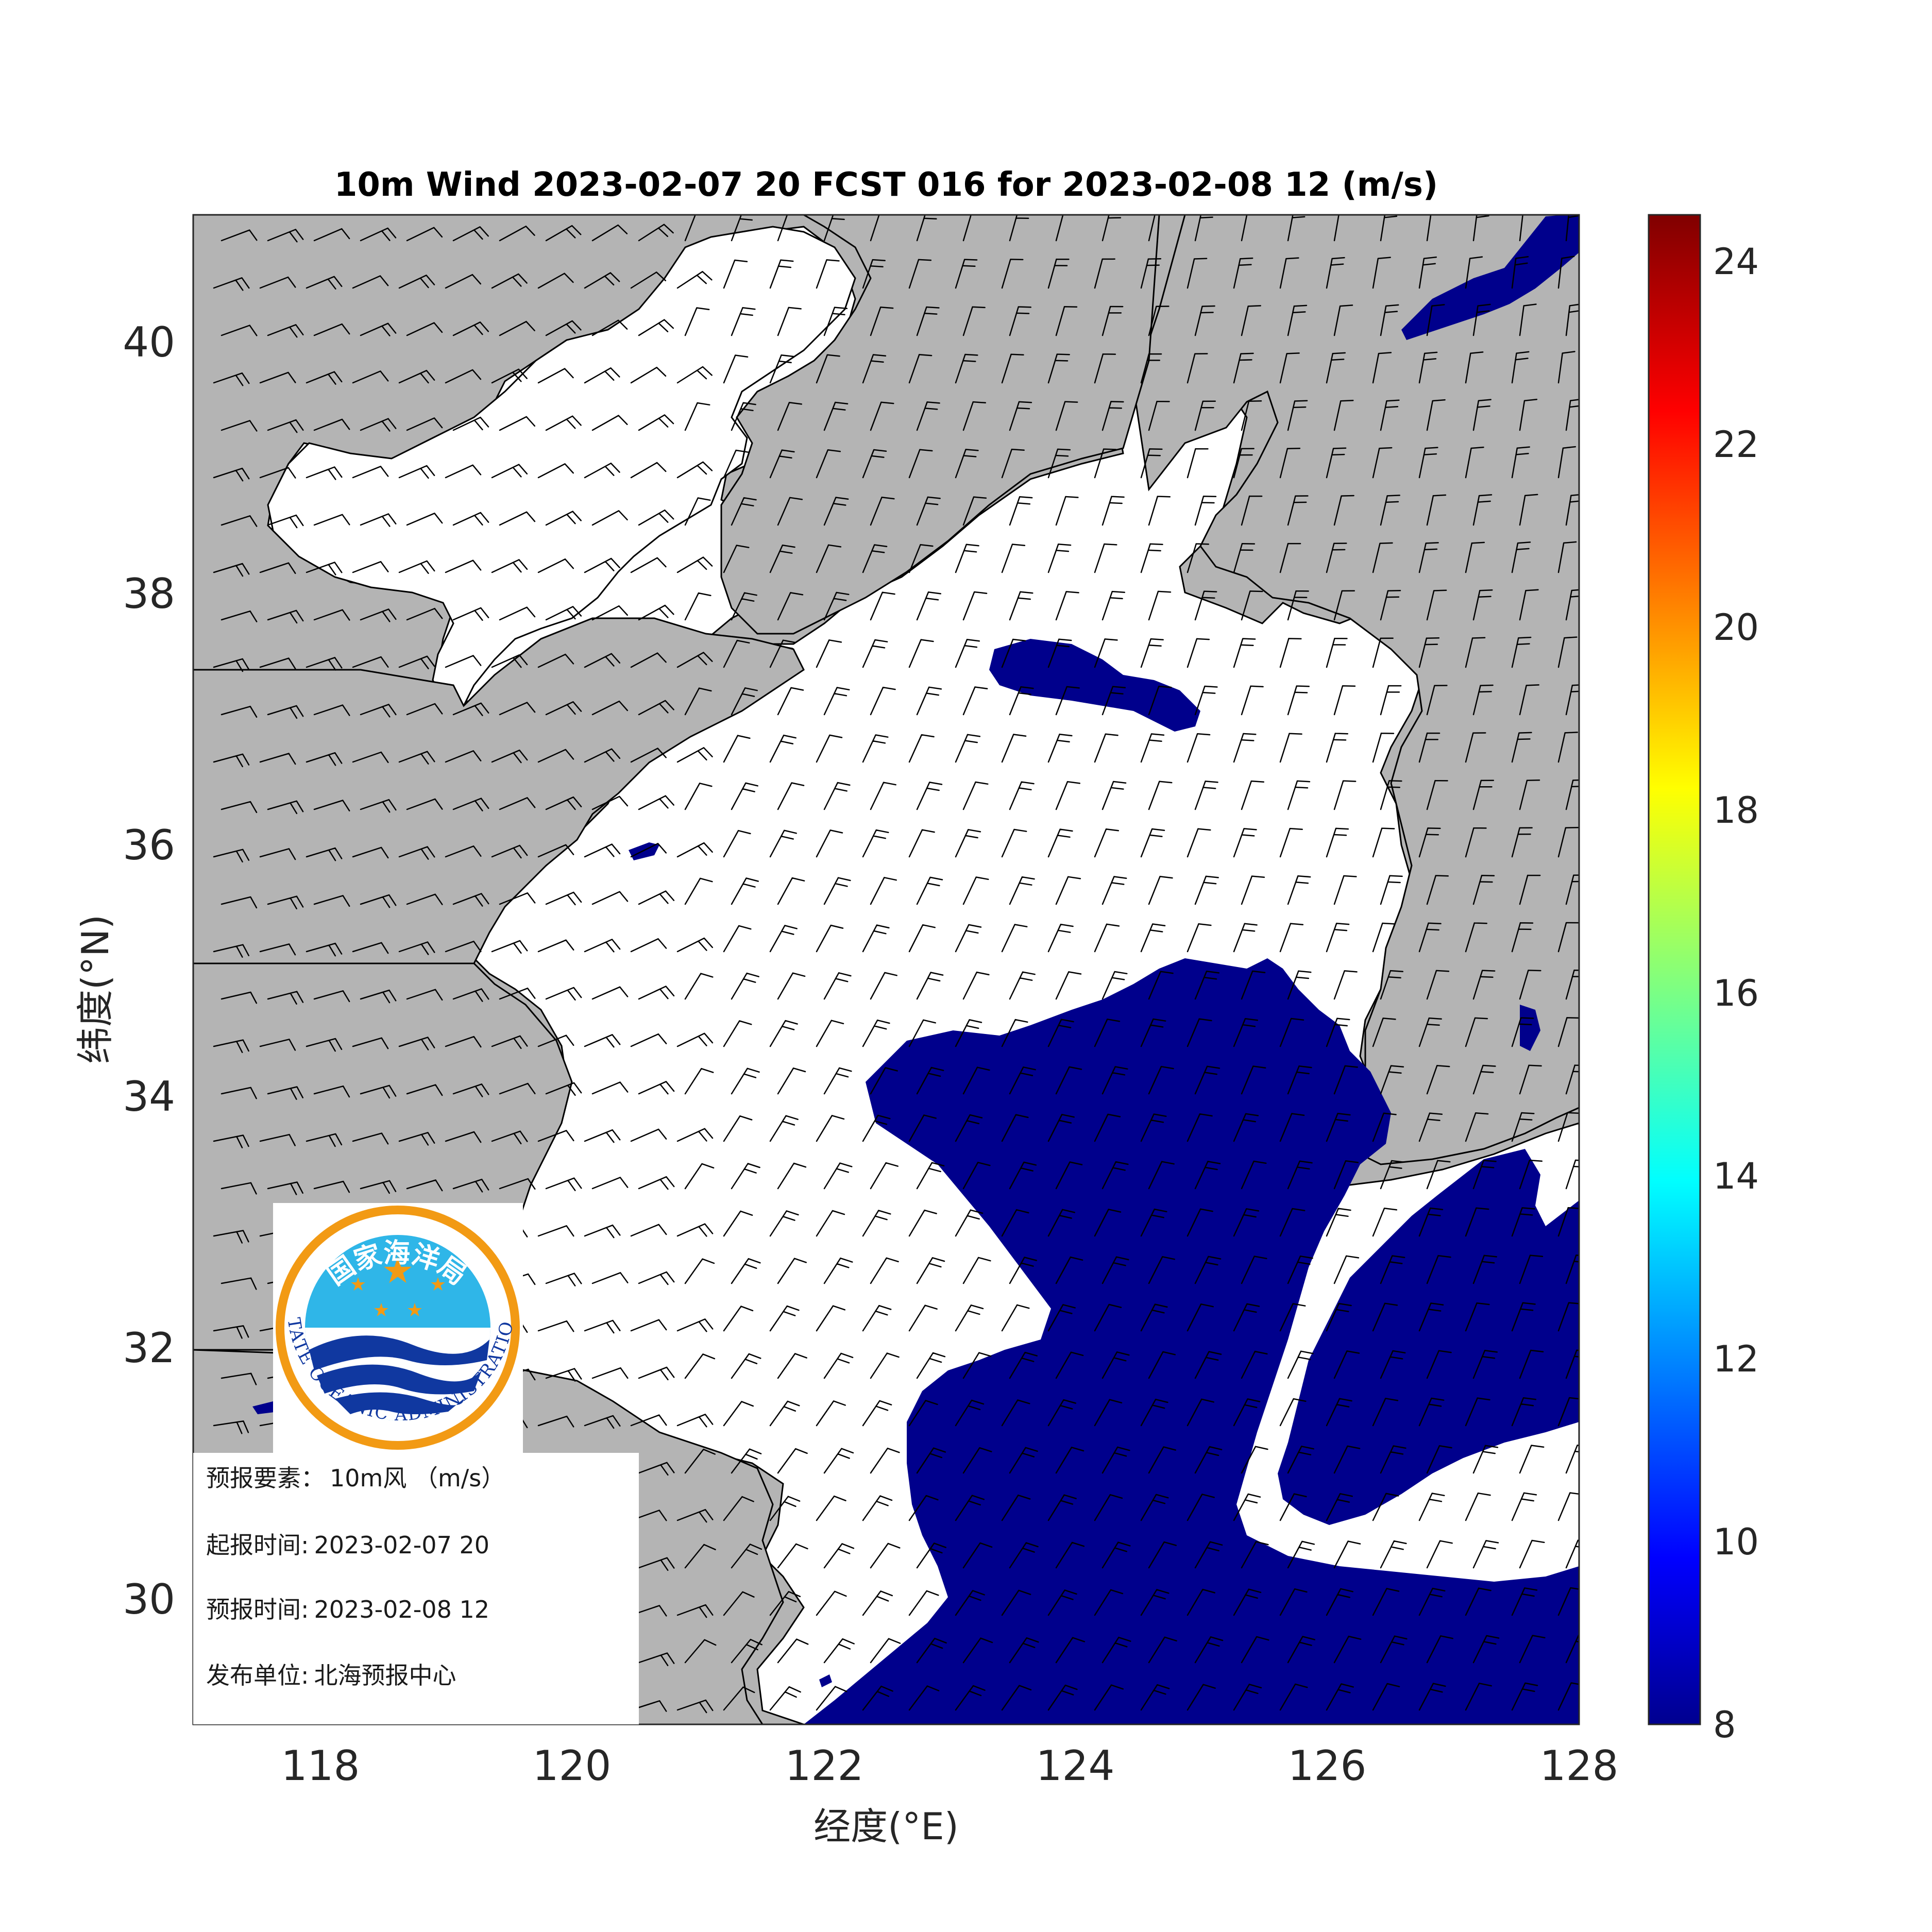 Image resolution: width=1932 pixels, height=1932 pixels. I want to click on colorbar-tick: 16, so click(1736, 993).